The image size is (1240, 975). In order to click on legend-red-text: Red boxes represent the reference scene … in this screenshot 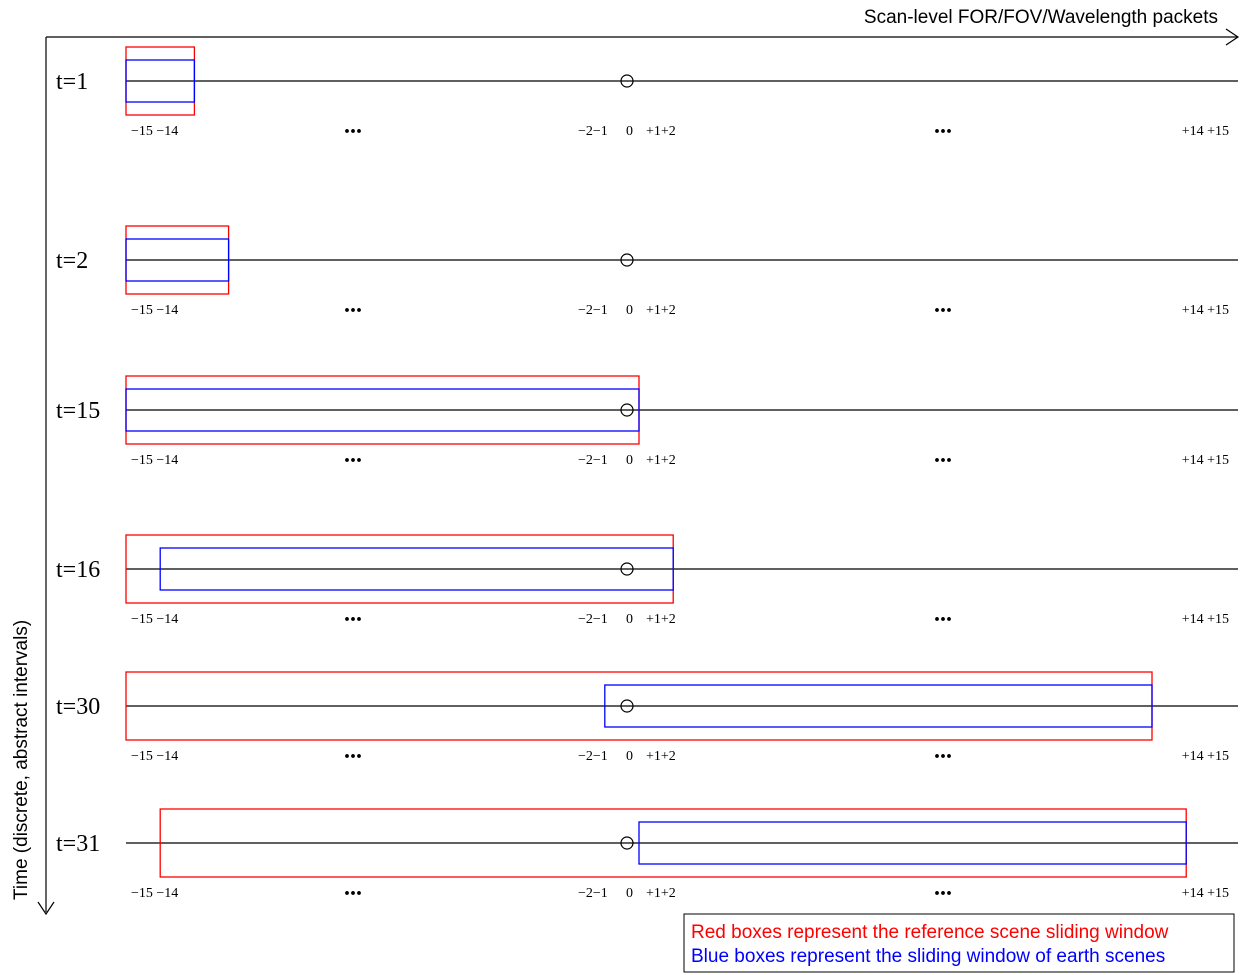, I will do `click(930, 932)`.